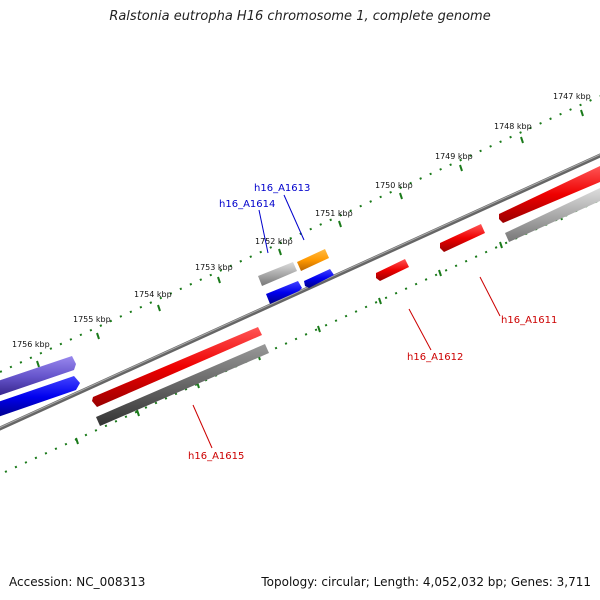  What do you see at coordinates (216, 456) in the screenshot?
I see `gene-label: h16_A1615` at bounding box center [216, 456].